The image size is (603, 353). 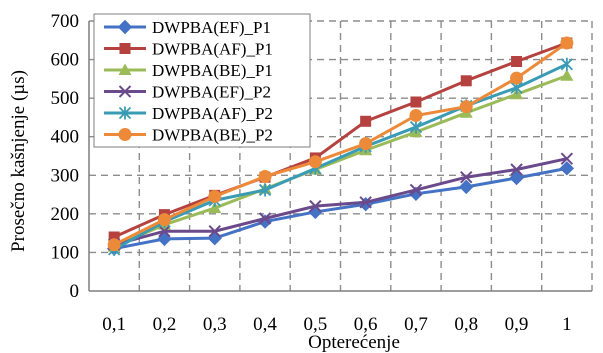 I want to click on legend-label: DWPBA(AF)_P1, so click(x=212, y=49).